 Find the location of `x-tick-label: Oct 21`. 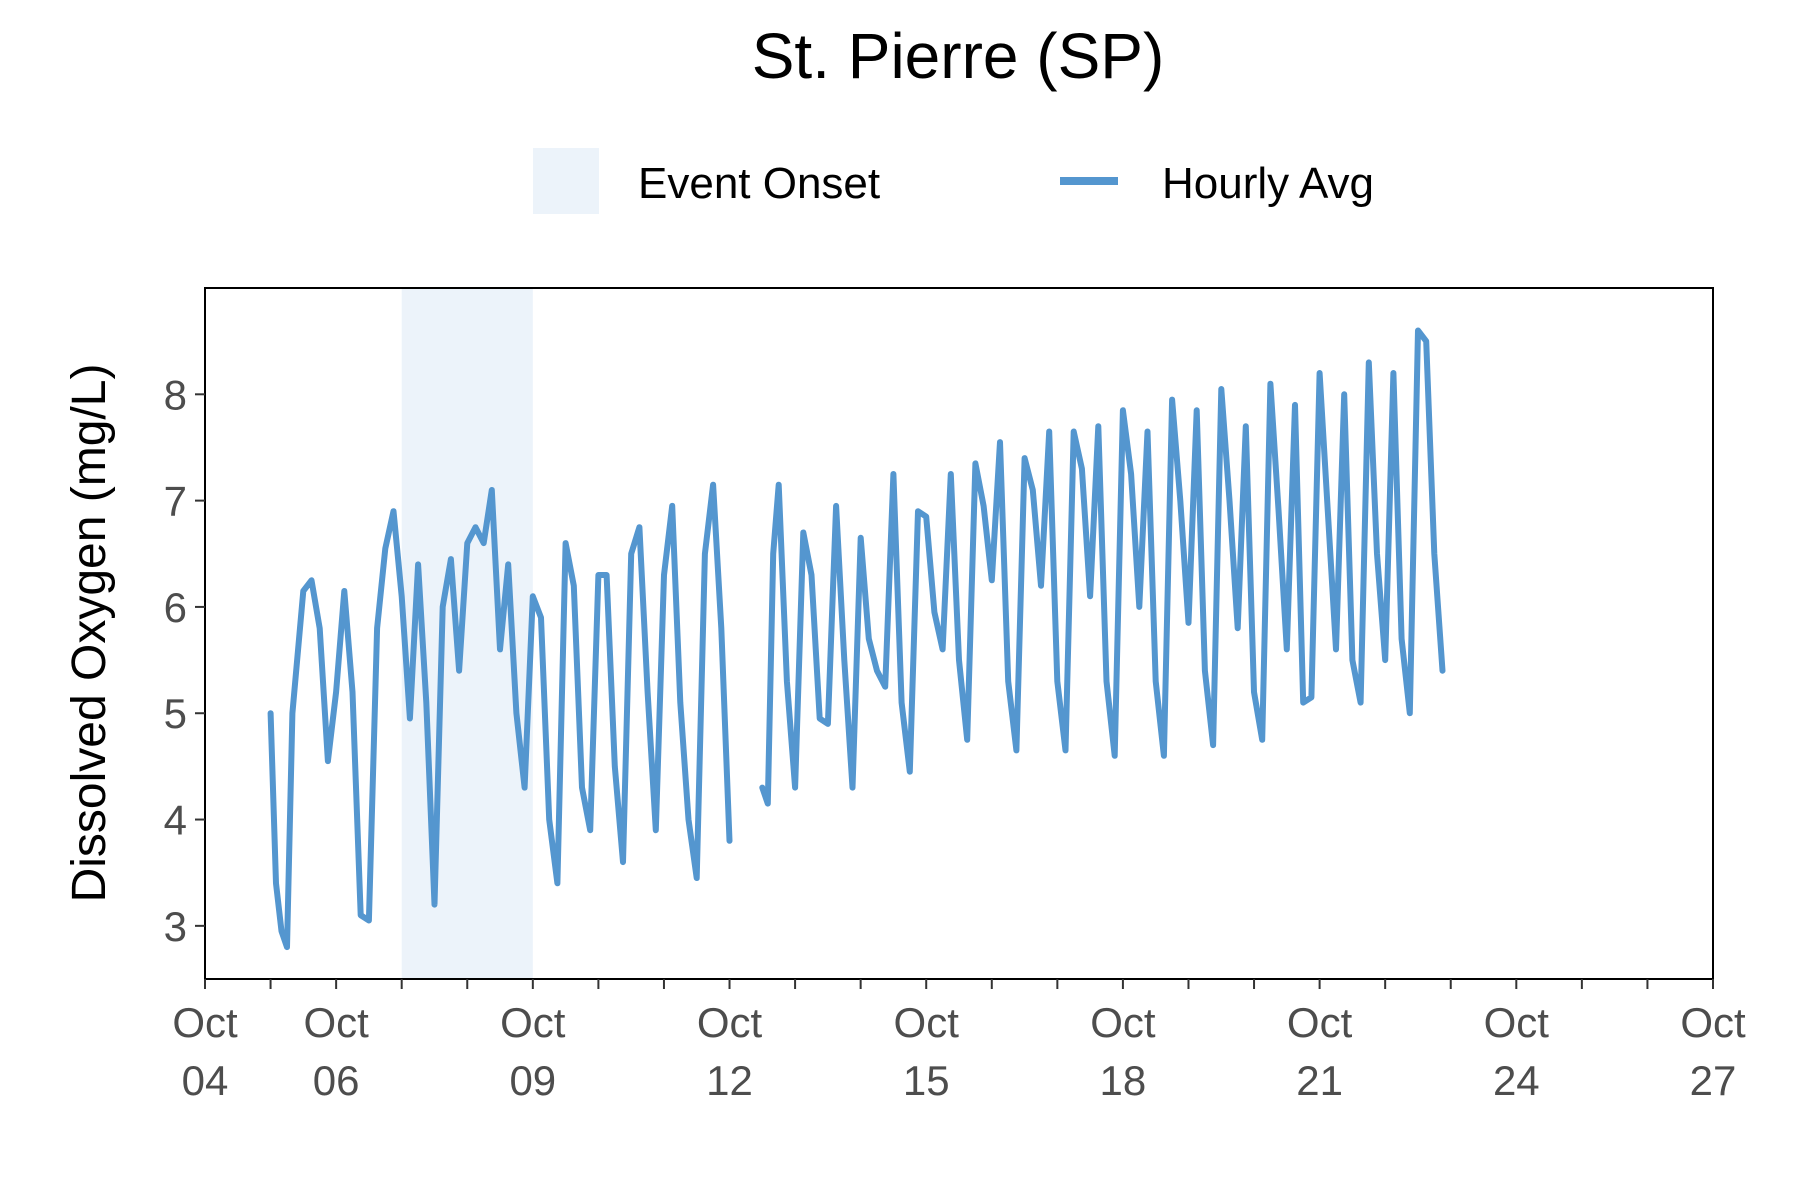

x-tick-label: Oct 21 is located at coordinates (1320, 1051).